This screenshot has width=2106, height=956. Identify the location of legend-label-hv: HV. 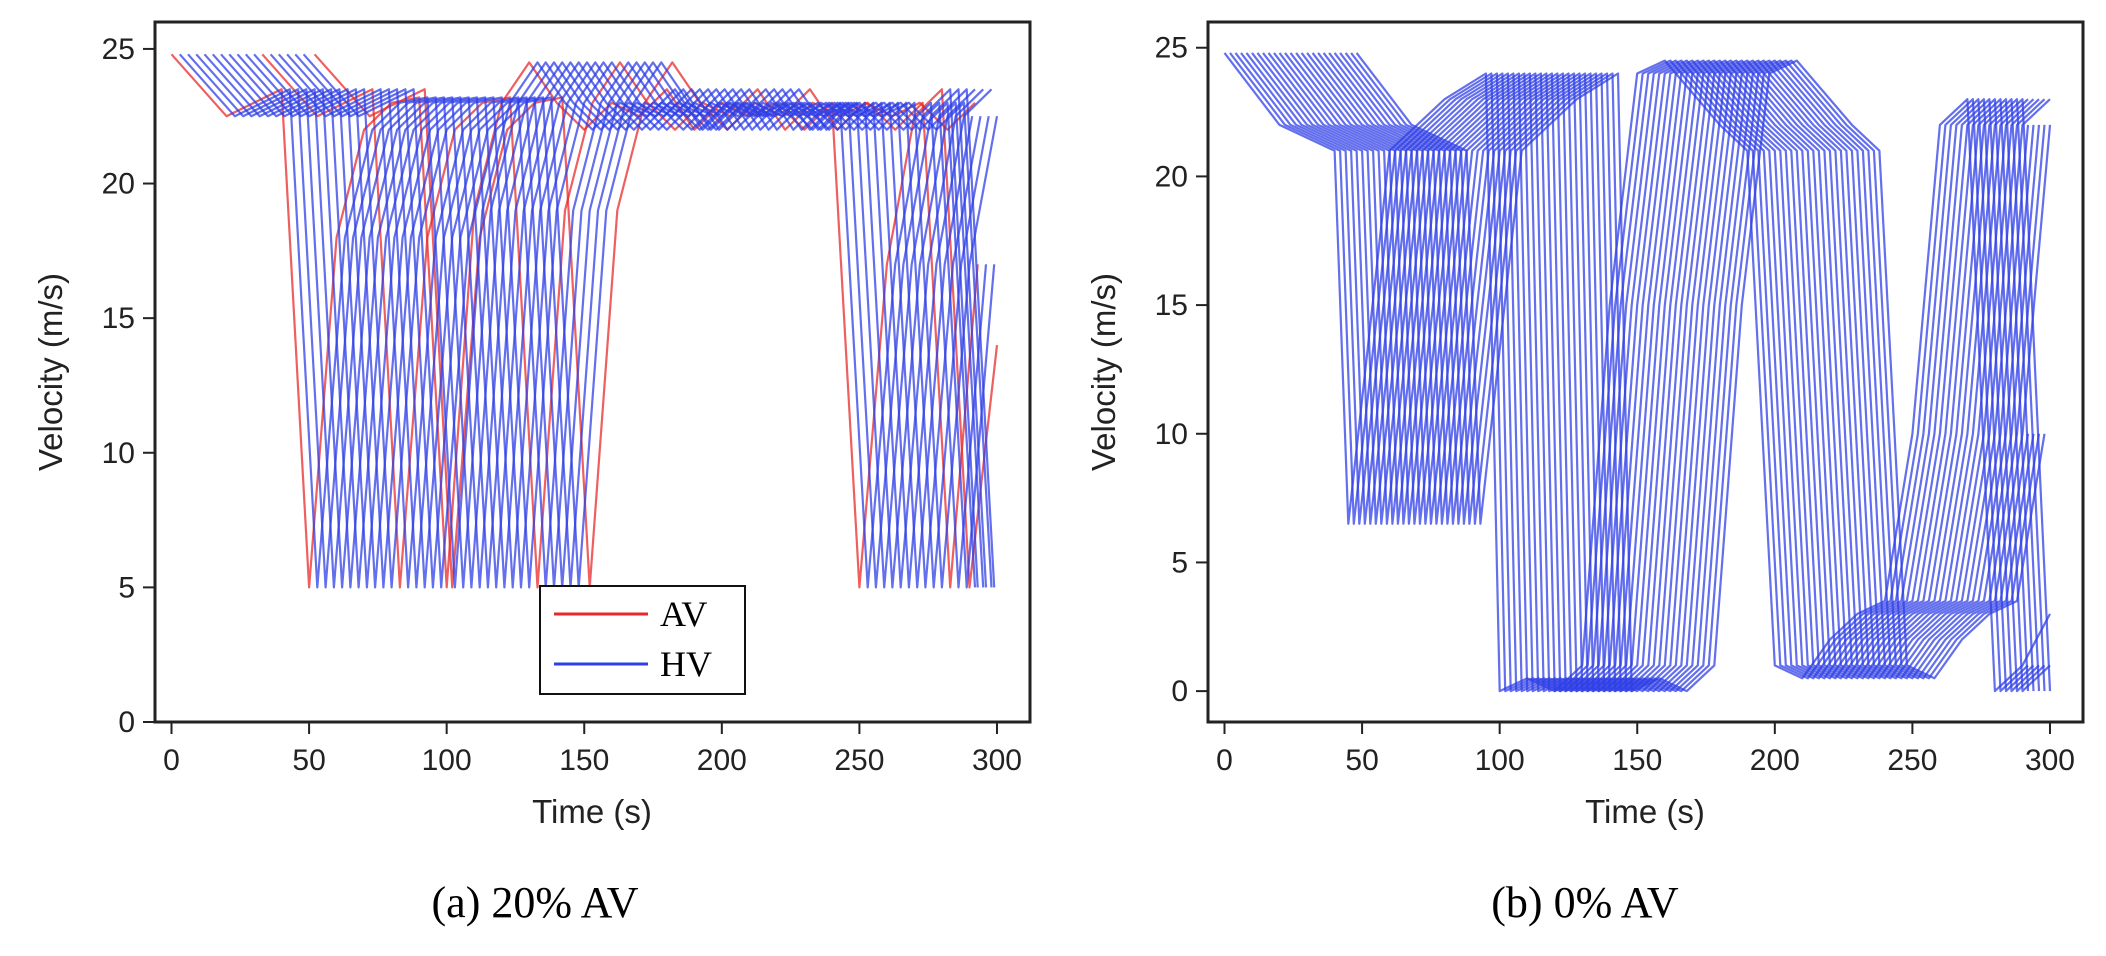
(686, 664).